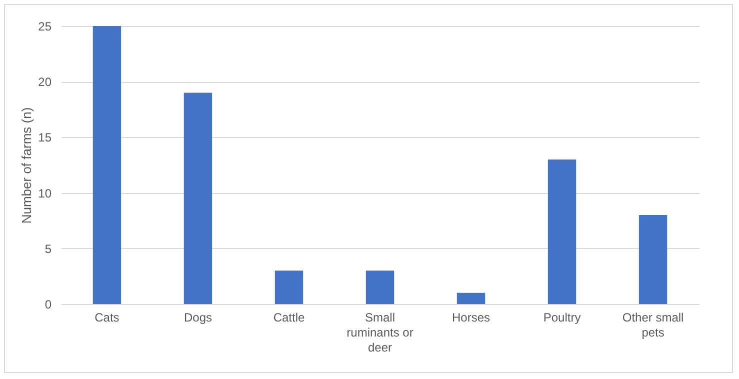 The width and height of the screenshot is (739, 379). I want to click on x-tick-label: Horses, so click(471, 317).